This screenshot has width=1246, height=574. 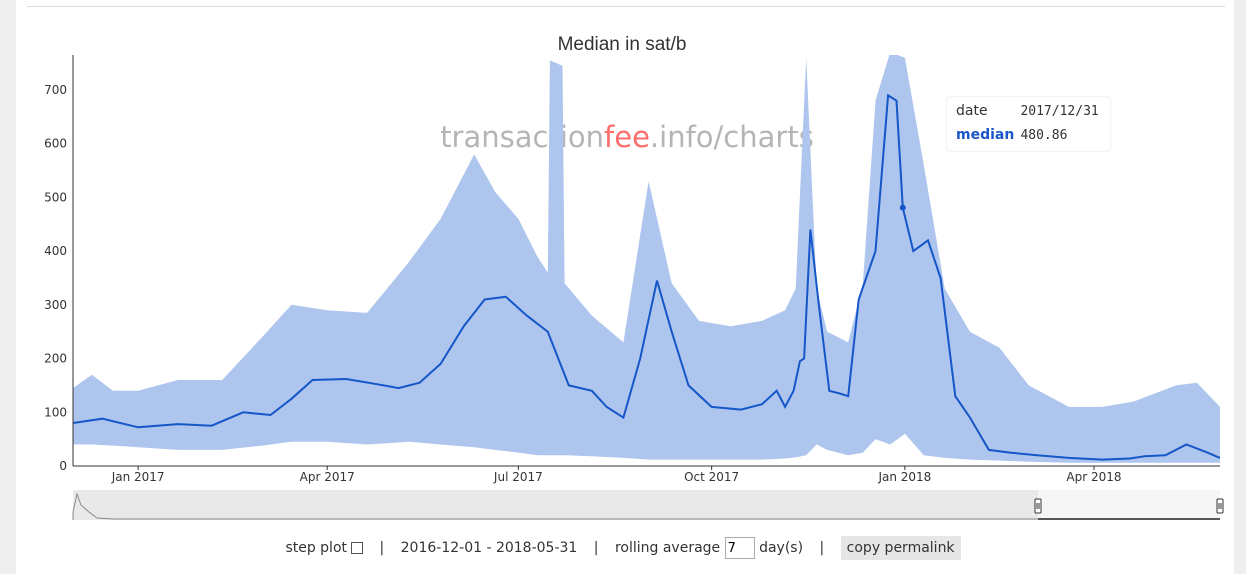 I want to click on tooltip-series-label: median, so click(x=985, y=135).